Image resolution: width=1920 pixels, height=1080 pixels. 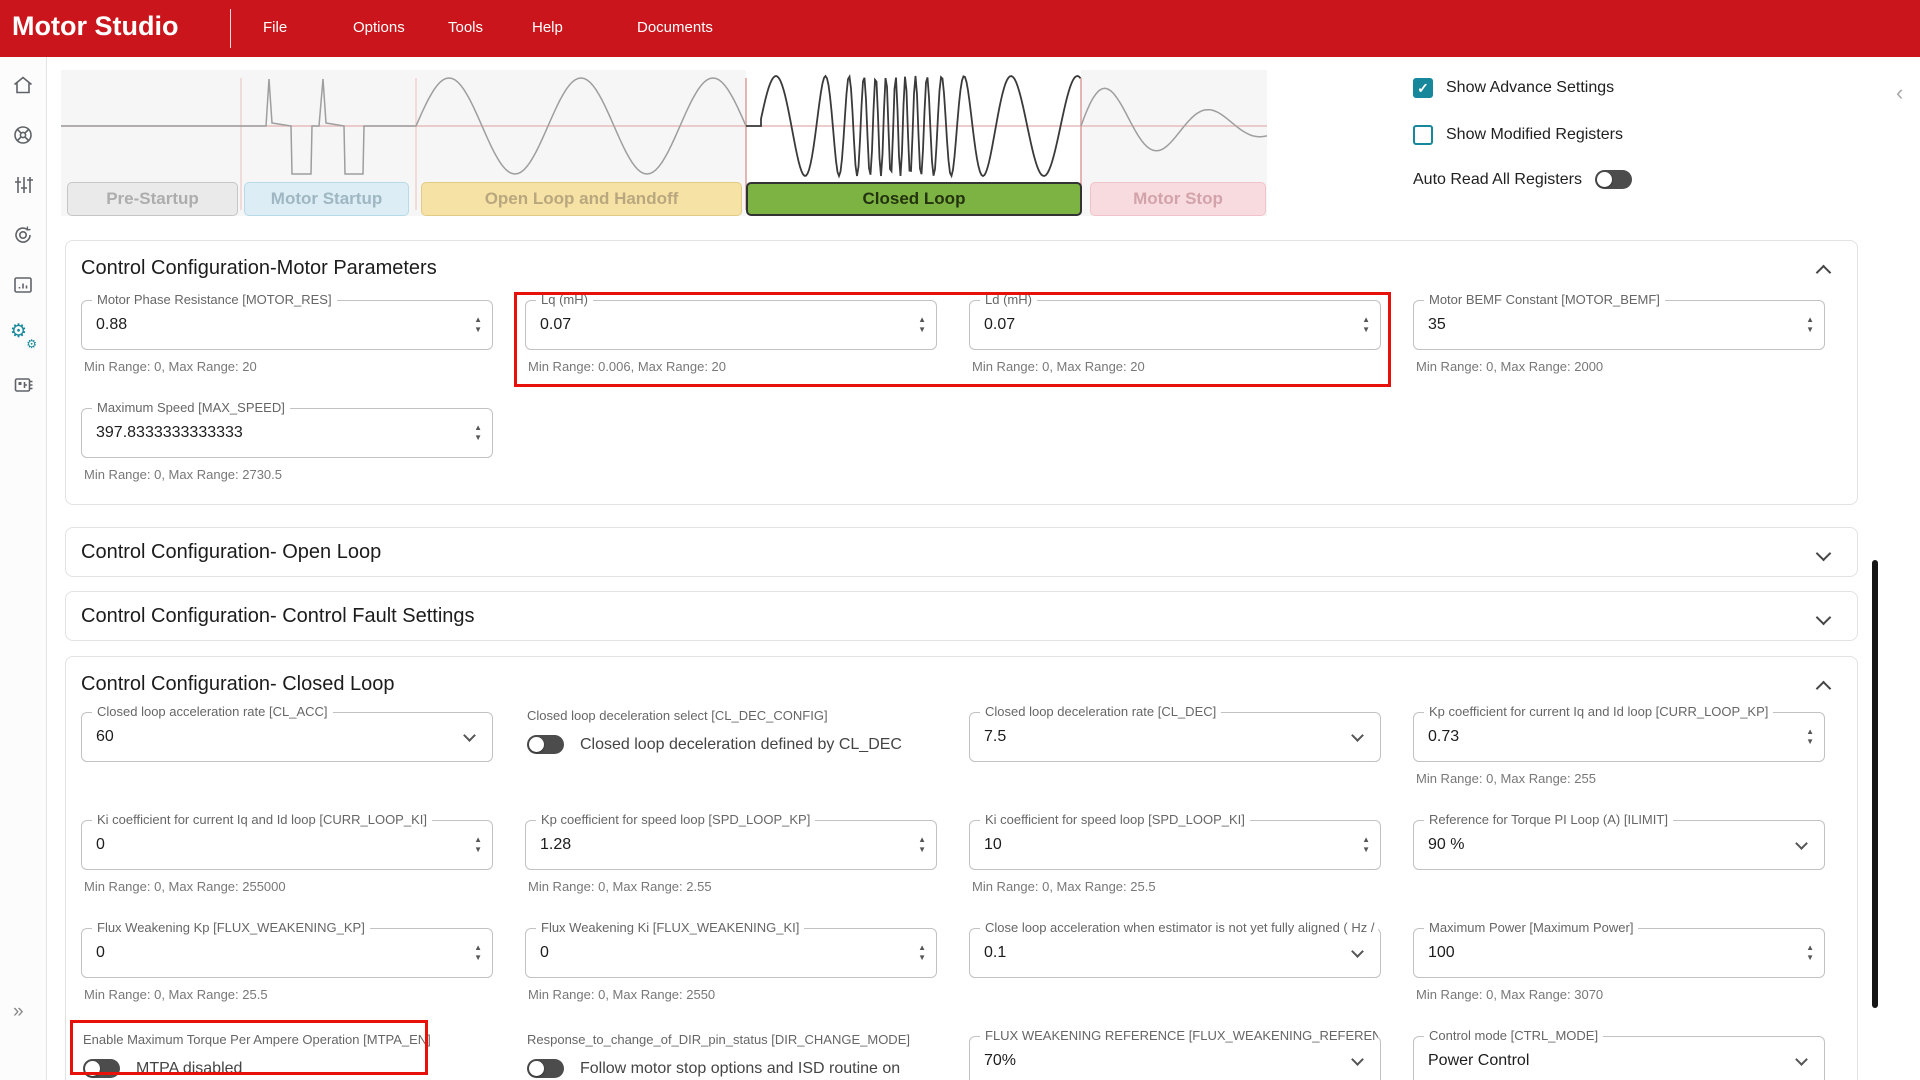 What do you see at coordinates (1506, 778) in the screenshot?
I see `curr-loop-kp-range-hint: Min Range: 0, Max Range: 255` at bounding box center [1506, 778].